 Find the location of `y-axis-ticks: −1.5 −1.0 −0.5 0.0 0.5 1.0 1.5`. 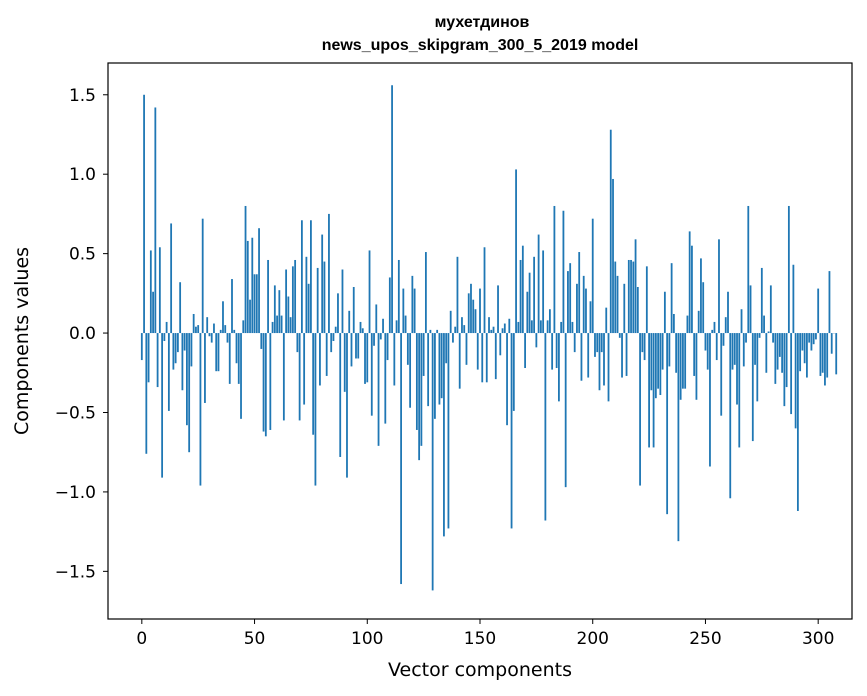

y-axis-ticks: −1.5 −1.0 −0.5 0.0 0.5 1.0 1.5 is located at coordinates (81, 334).